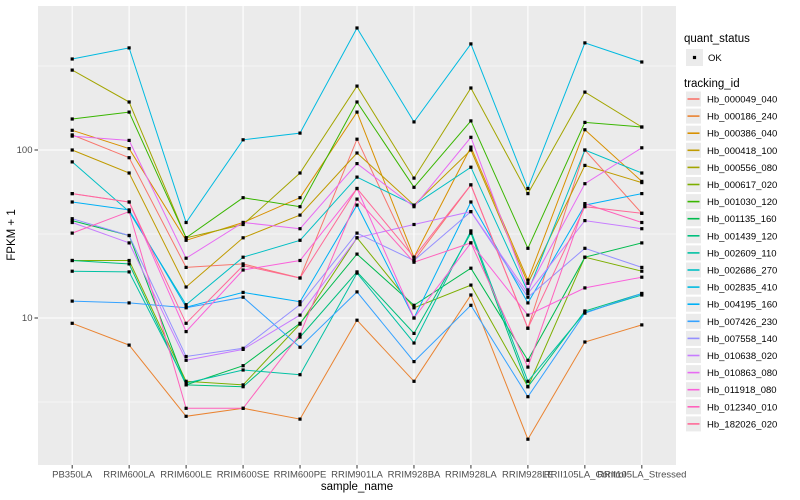 The image size is (800, 500). What do you see at coordinates (742, 117) in the screenshot?
I see `legend-series-label: Hb_000186_240` at bounding box center [742, 117].